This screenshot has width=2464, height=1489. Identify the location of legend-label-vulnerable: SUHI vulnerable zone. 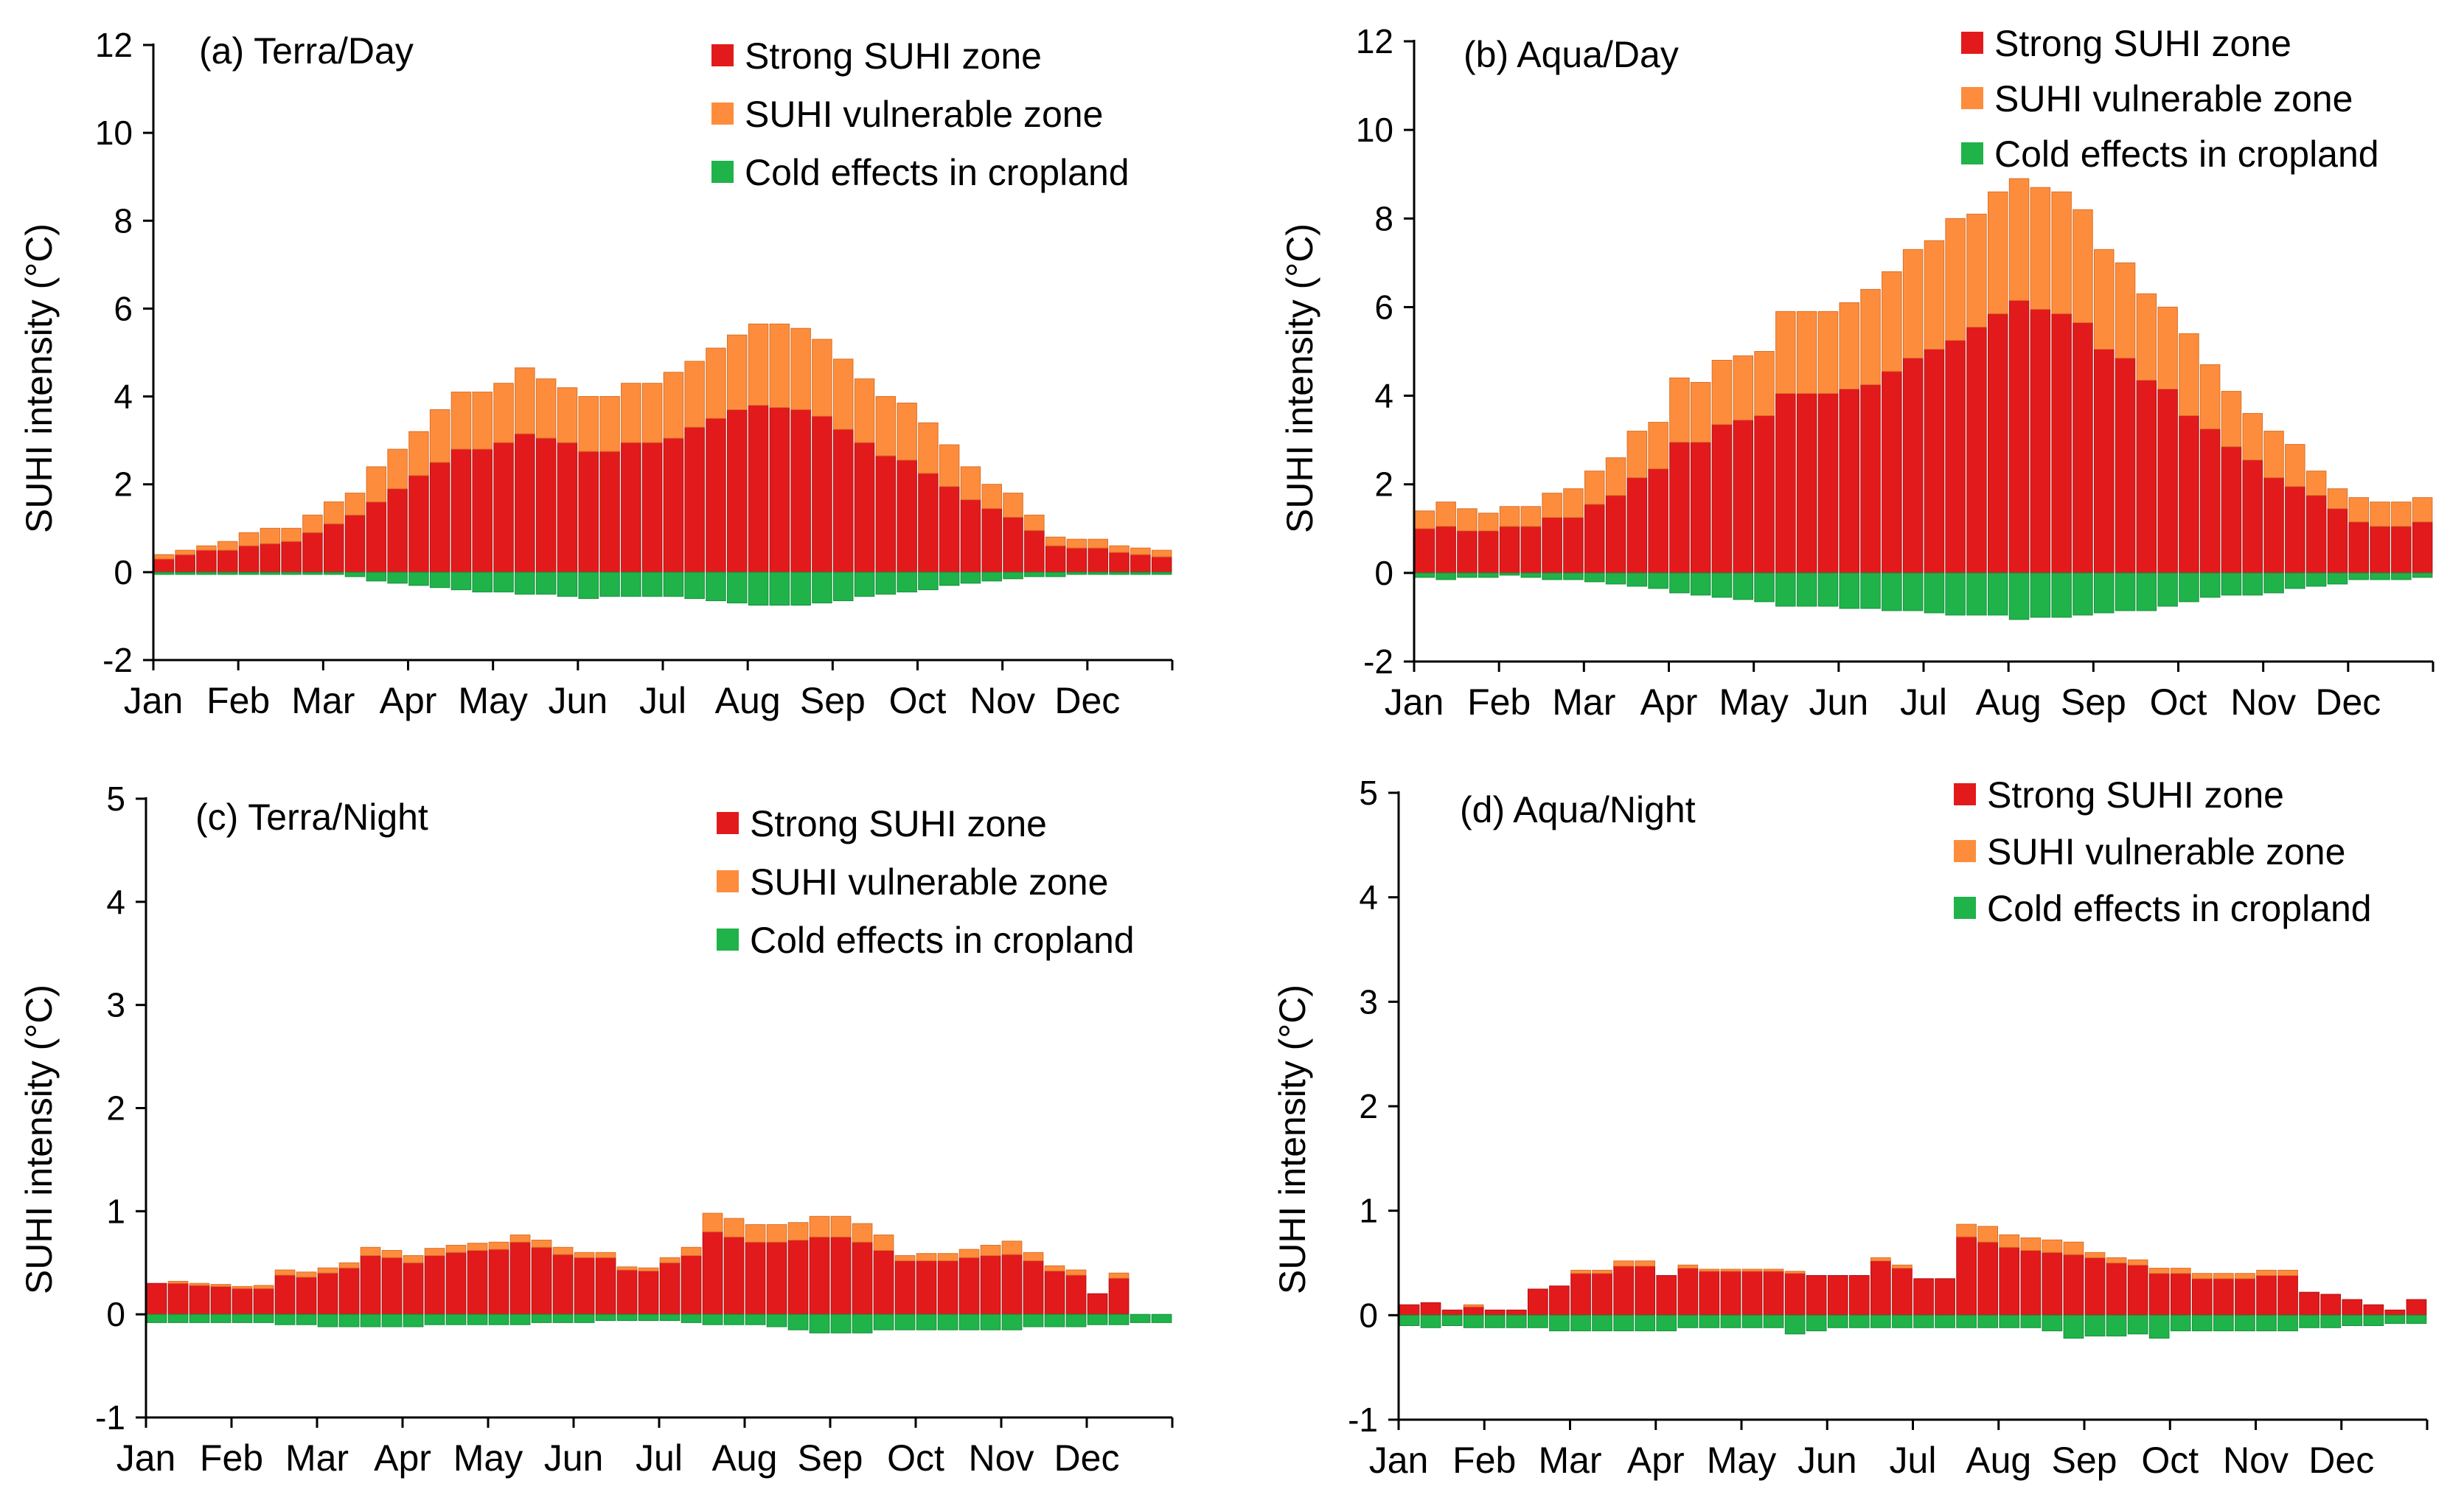
(929, 882).